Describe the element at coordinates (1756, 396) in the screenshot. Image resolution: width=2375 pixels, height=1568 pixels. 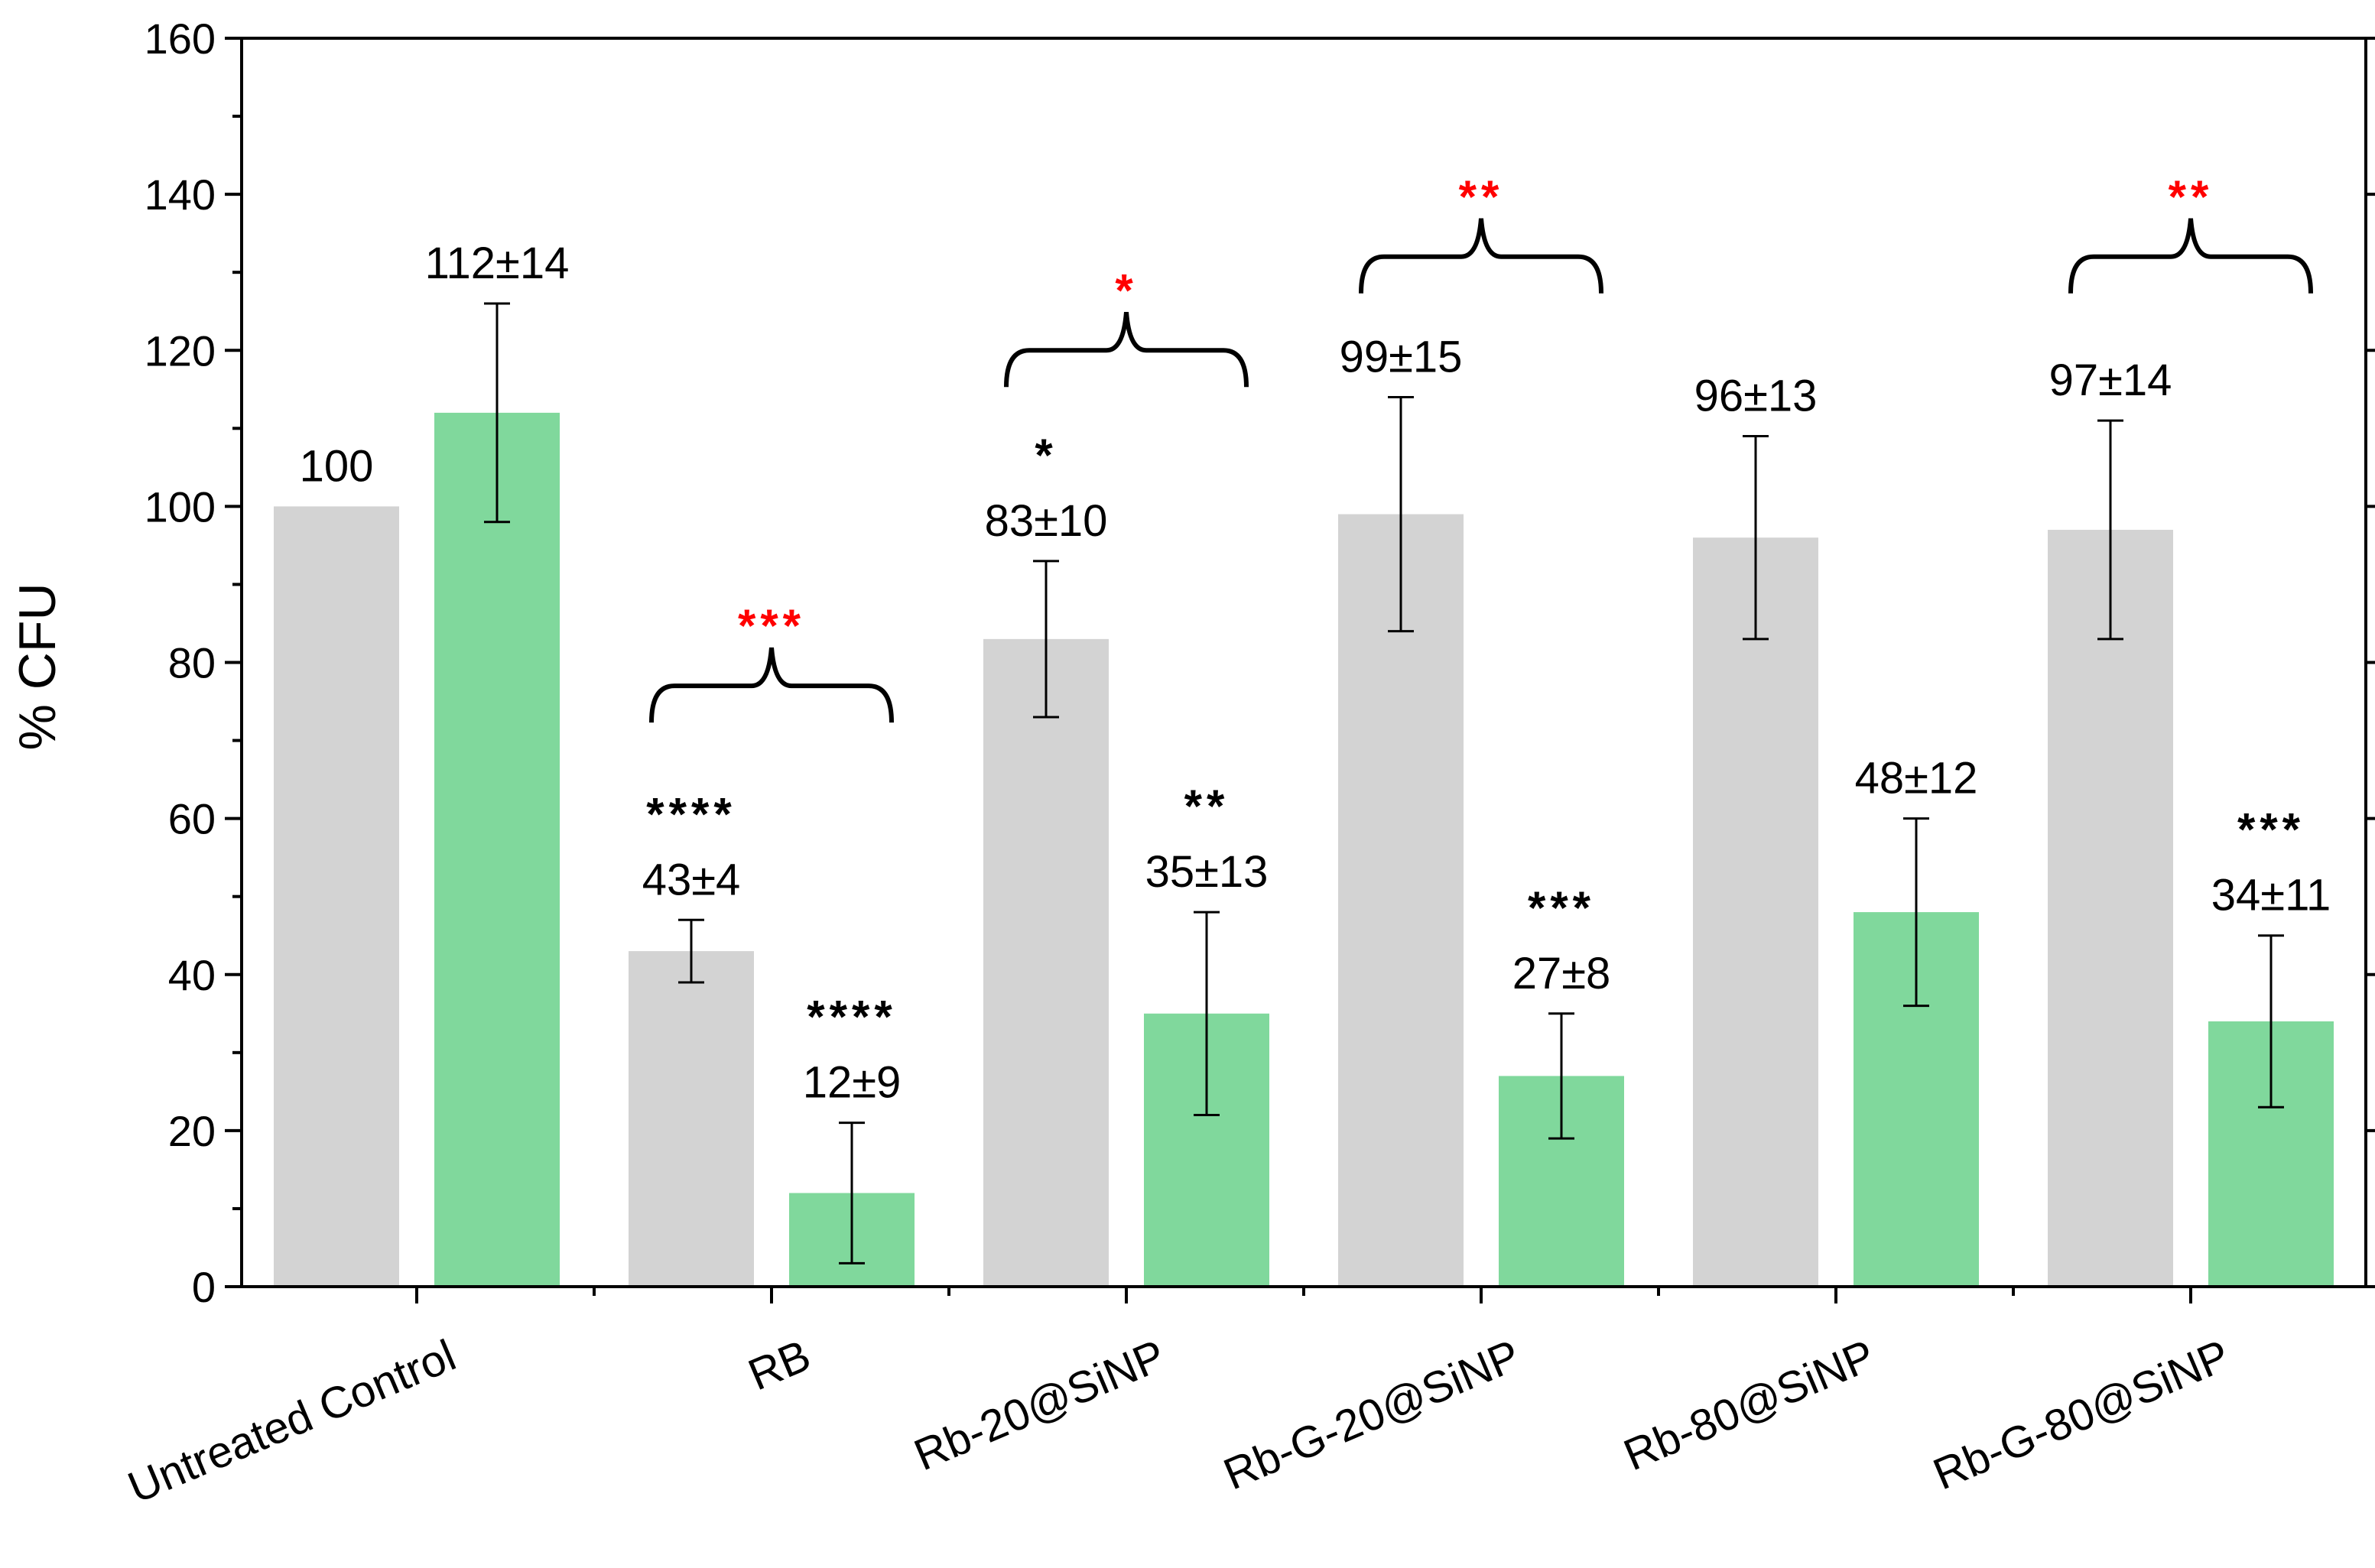
I see `data-label: 96±13` at that location.